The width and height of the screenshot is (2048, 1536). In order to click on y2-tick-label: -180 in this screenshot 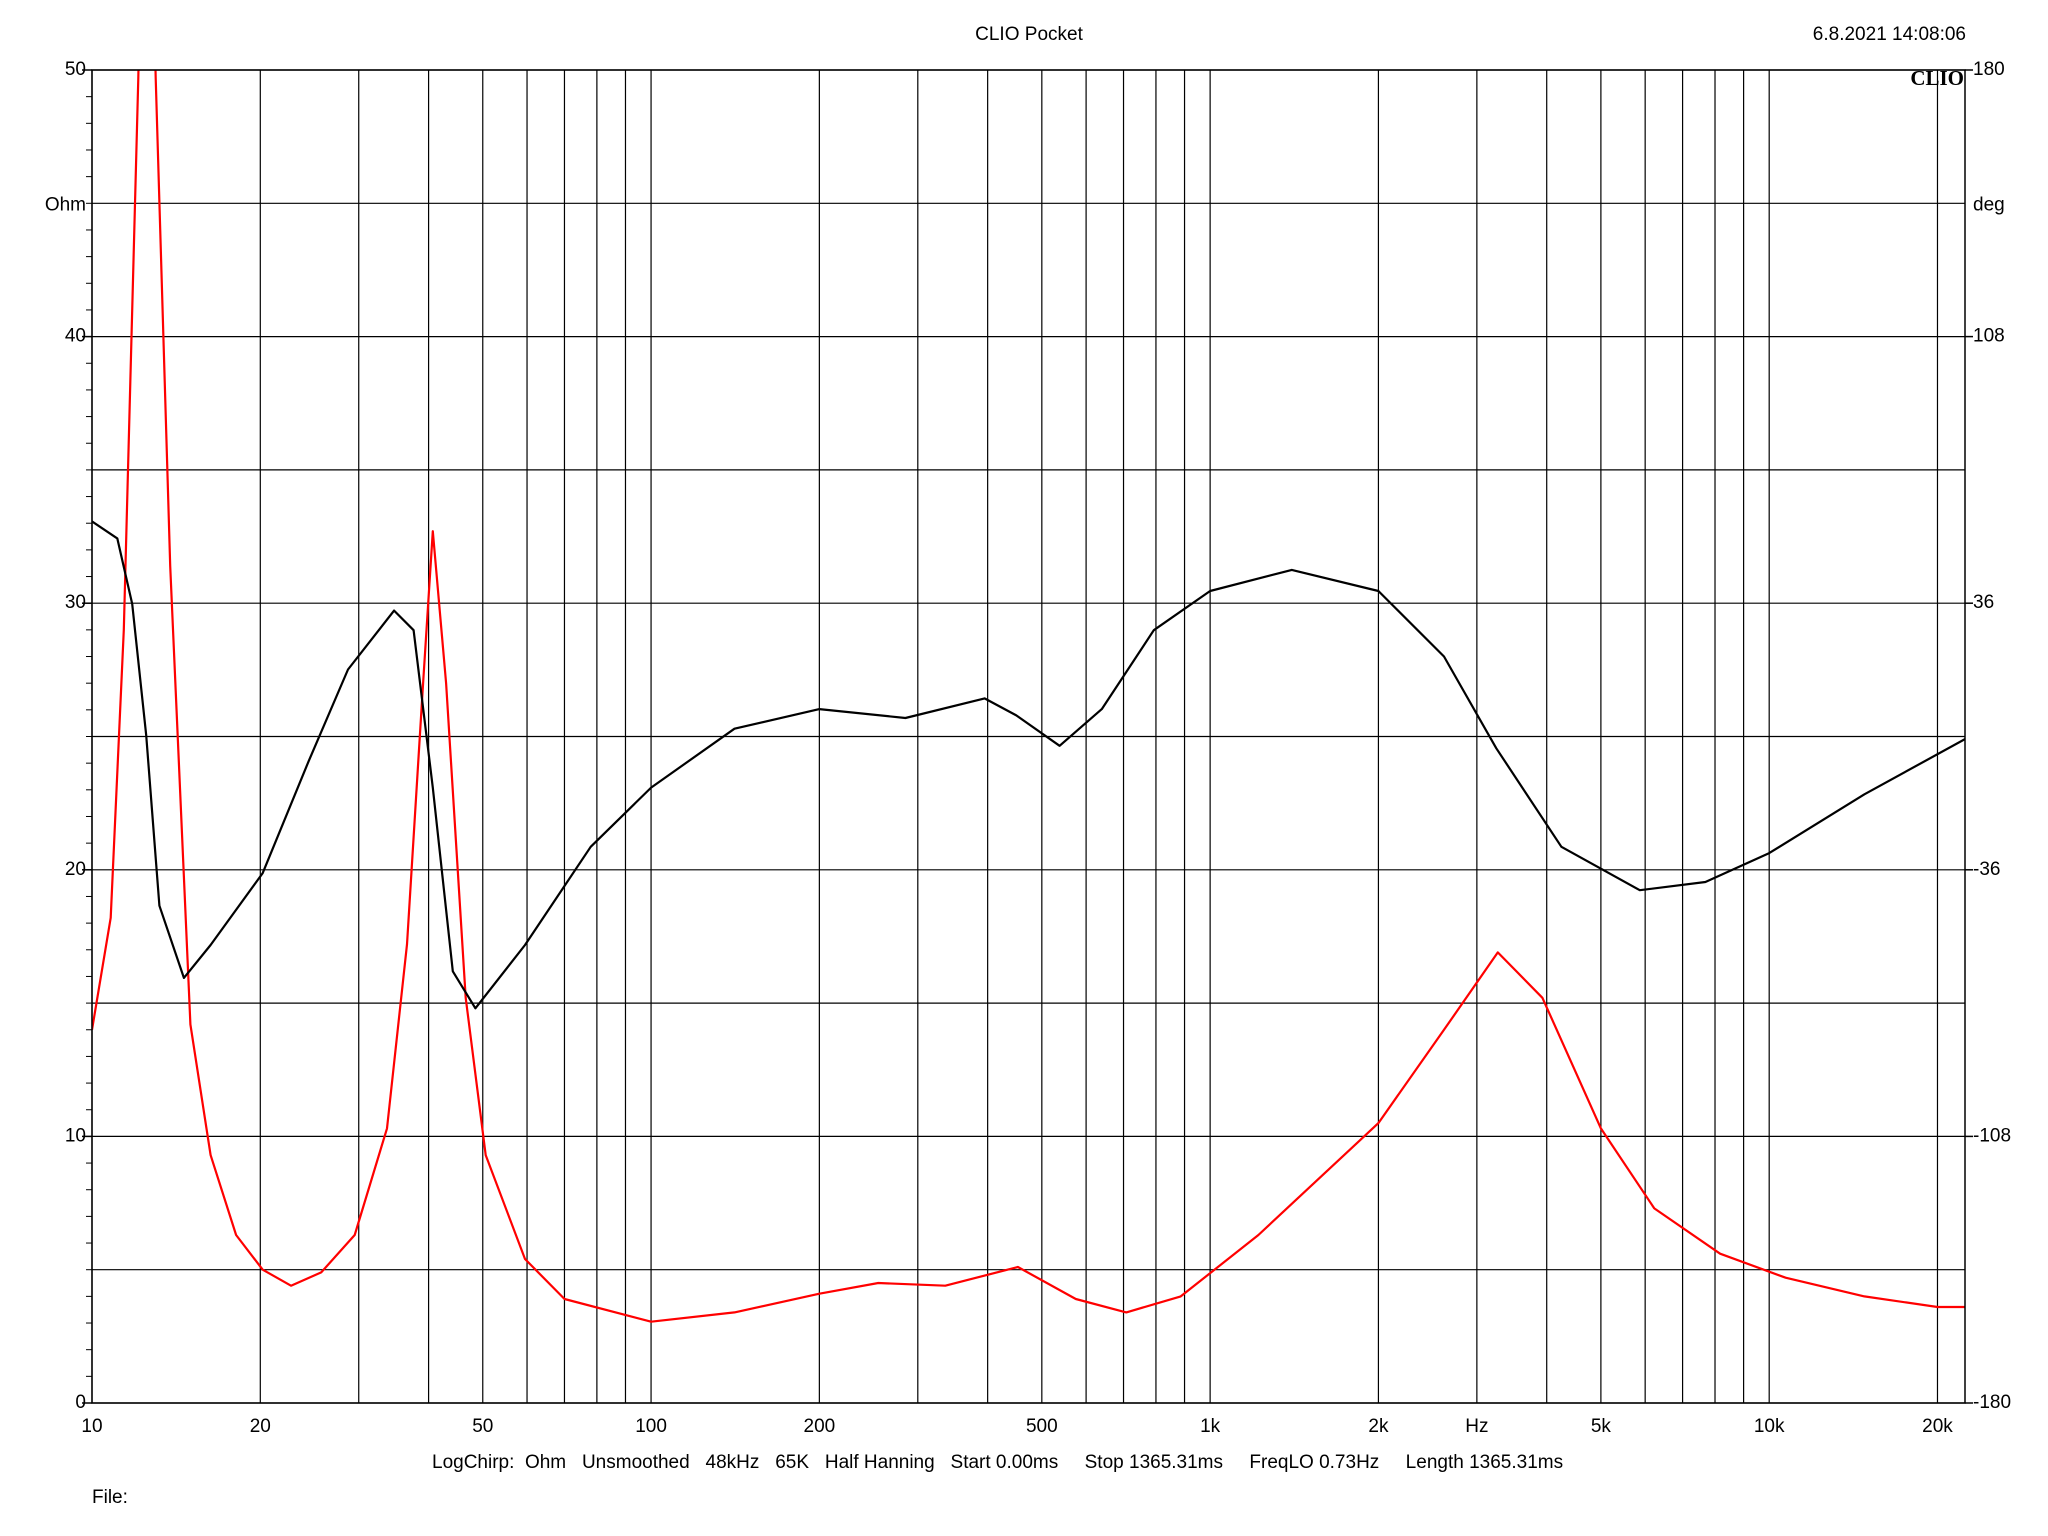, I will do `click(1992, 1402)`.